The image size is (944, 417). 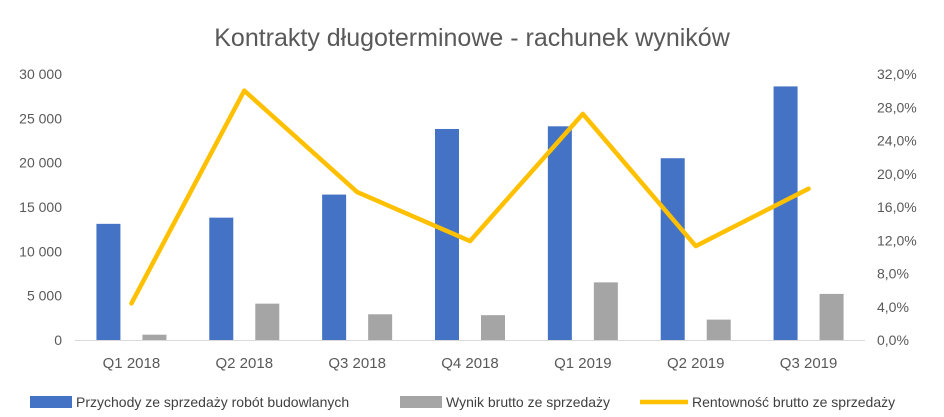 I want to click on y-axis-right-tick-label: 4,0%, so click(x=893, y=307).